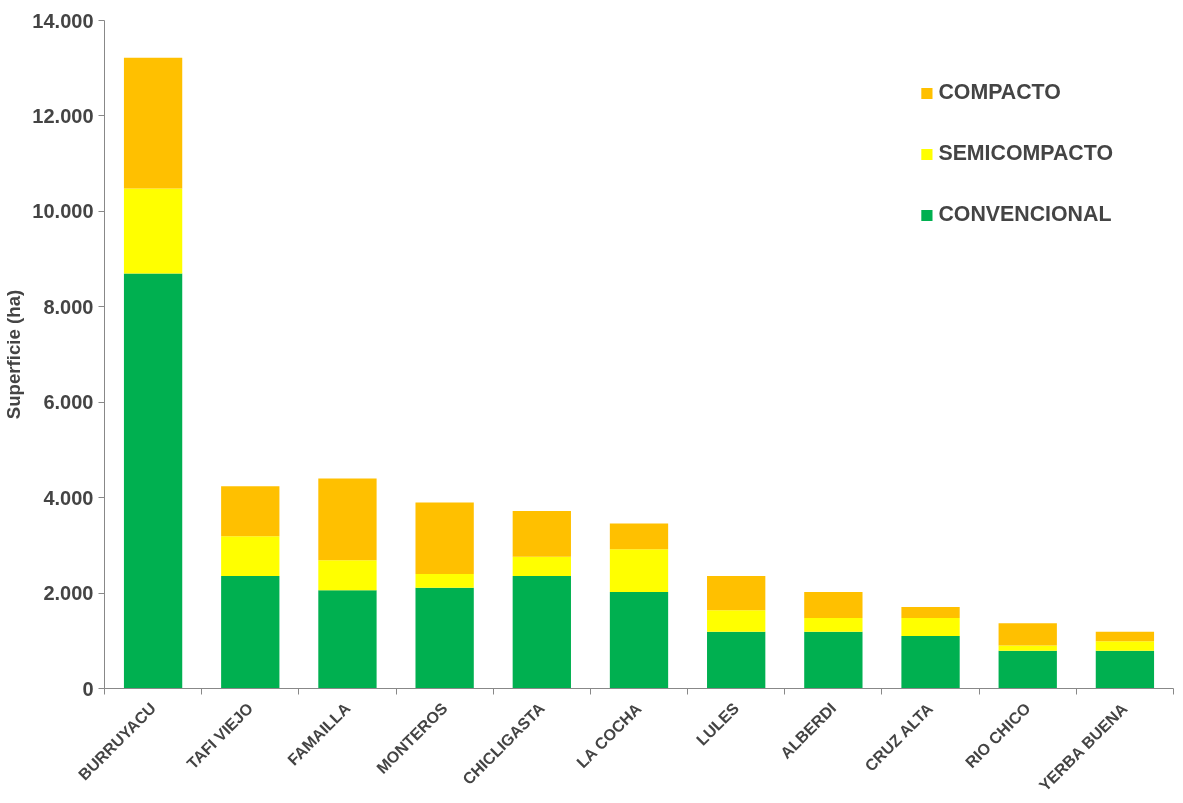  What do you see at coordinates (999, 92) in the screenshot?
I see `legend-label: COMPACTO` at bounding box center [999, 92].